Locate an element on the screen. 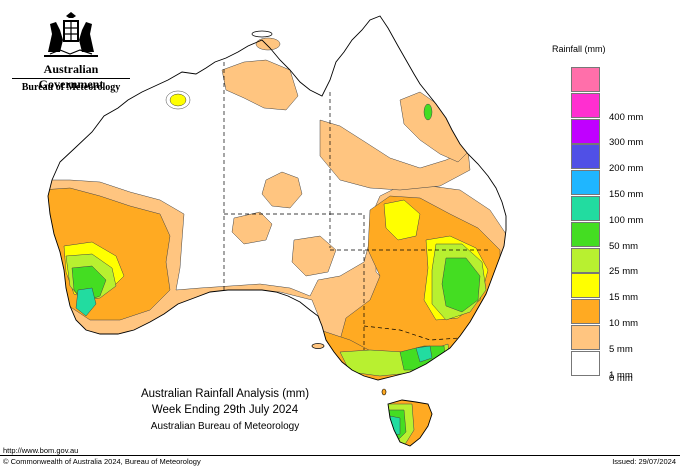 Image resolution: width=680 pixels, height=467 pixels. map-period: Week Ending 29th July 2024 is located at coordinates (225, 410).